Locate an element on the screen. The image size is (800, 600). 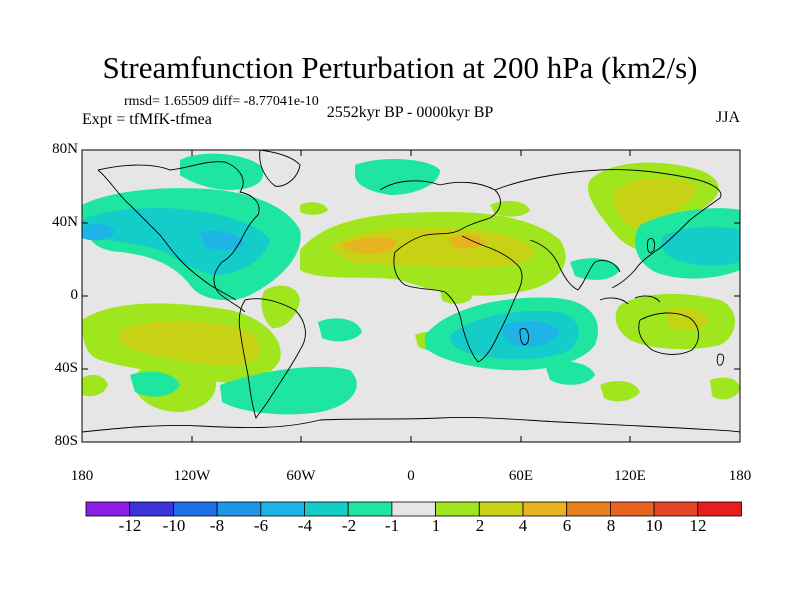
colorbar-label: 10 is located at coordinates (654, 525).